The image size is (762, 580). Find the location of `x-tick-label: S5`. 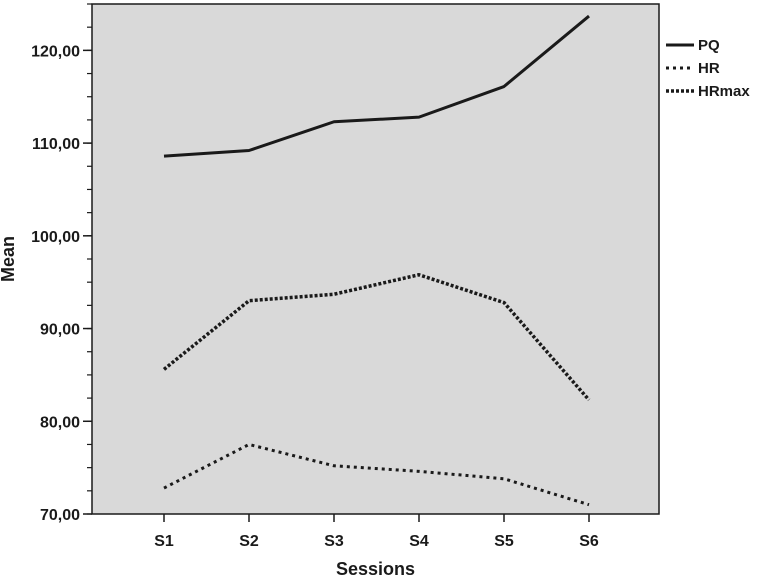

x-tick-label: S5 is located at coordinates (504, 541).